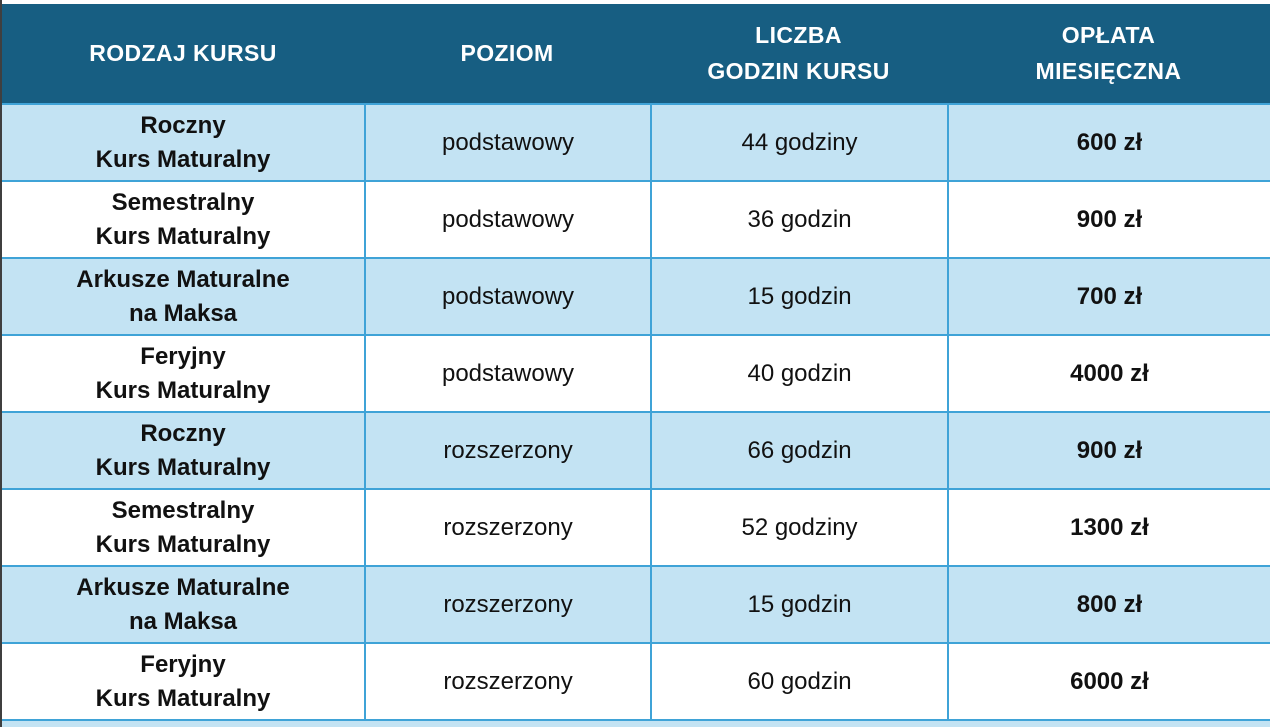 This screenshot has height=727, width=1272. What do you see at coordinates (636, 723) in the screenshot?
I see `table-row-cutoff` at bounding box center [636, 723].